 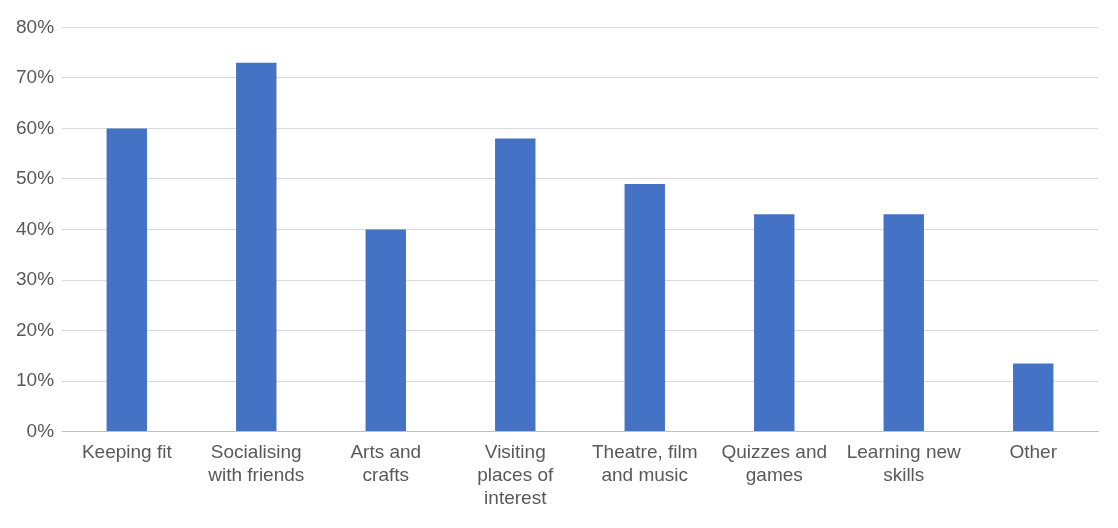 What do you see at coordinates (127, 452) in the screenshot?
I see `x-tick-label: Keeping fit` at bounding box center [127, 452].